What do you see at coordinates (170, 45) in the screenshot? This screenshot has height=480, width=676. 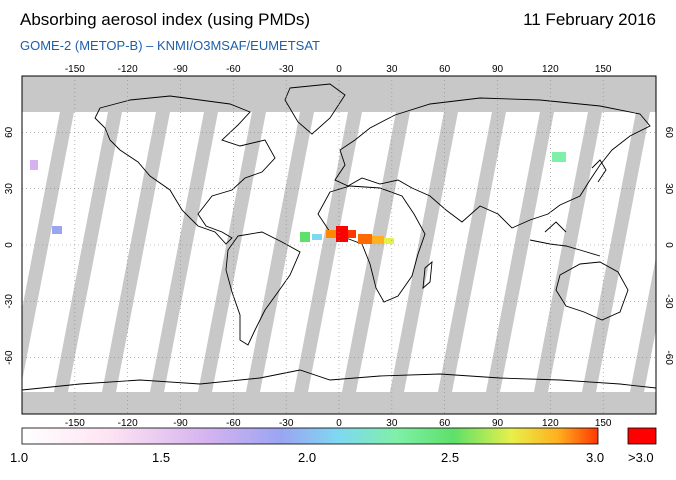 I see `map-subtitle: GOME-2 (METOP-B) – KNMI/O3MSAF/EUMETSAT` at bounding box center [170, 45].